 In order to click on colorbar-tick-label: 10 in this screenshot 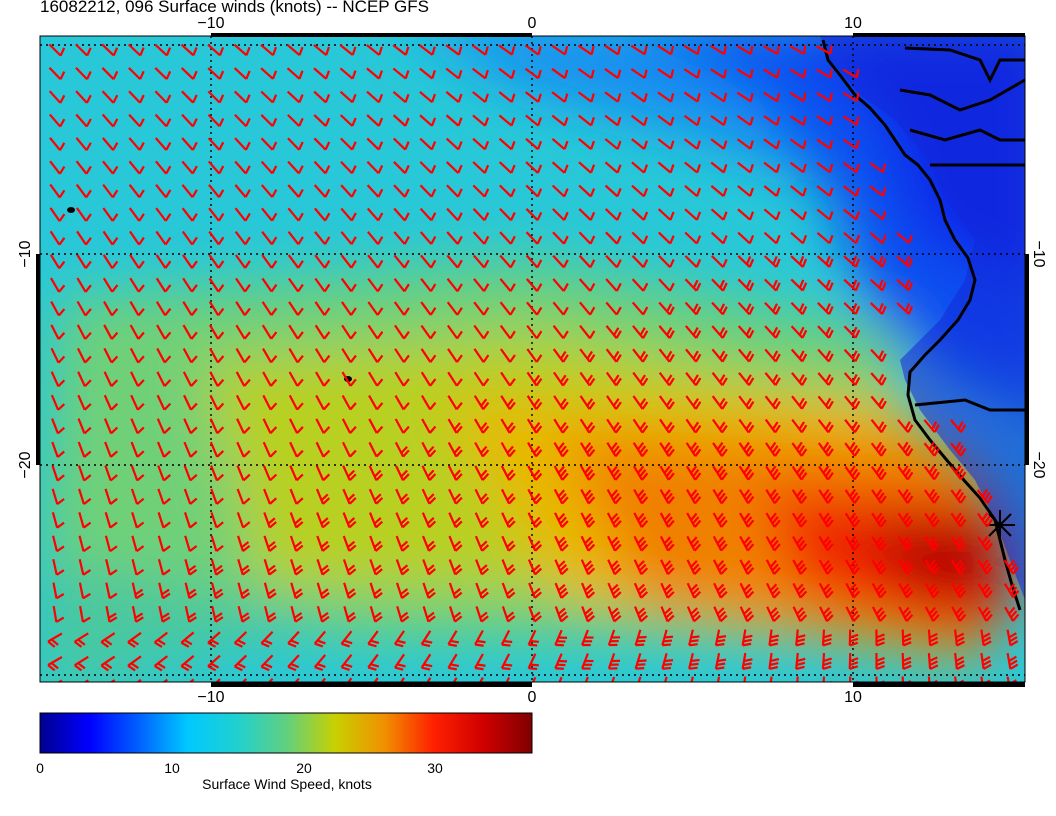, I will do `click(172, 768)`.